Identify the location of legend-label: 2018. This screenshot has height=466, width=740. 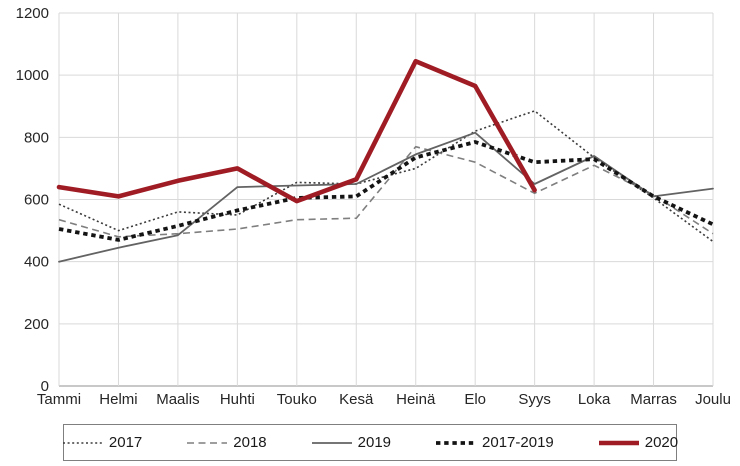
(250, 442).